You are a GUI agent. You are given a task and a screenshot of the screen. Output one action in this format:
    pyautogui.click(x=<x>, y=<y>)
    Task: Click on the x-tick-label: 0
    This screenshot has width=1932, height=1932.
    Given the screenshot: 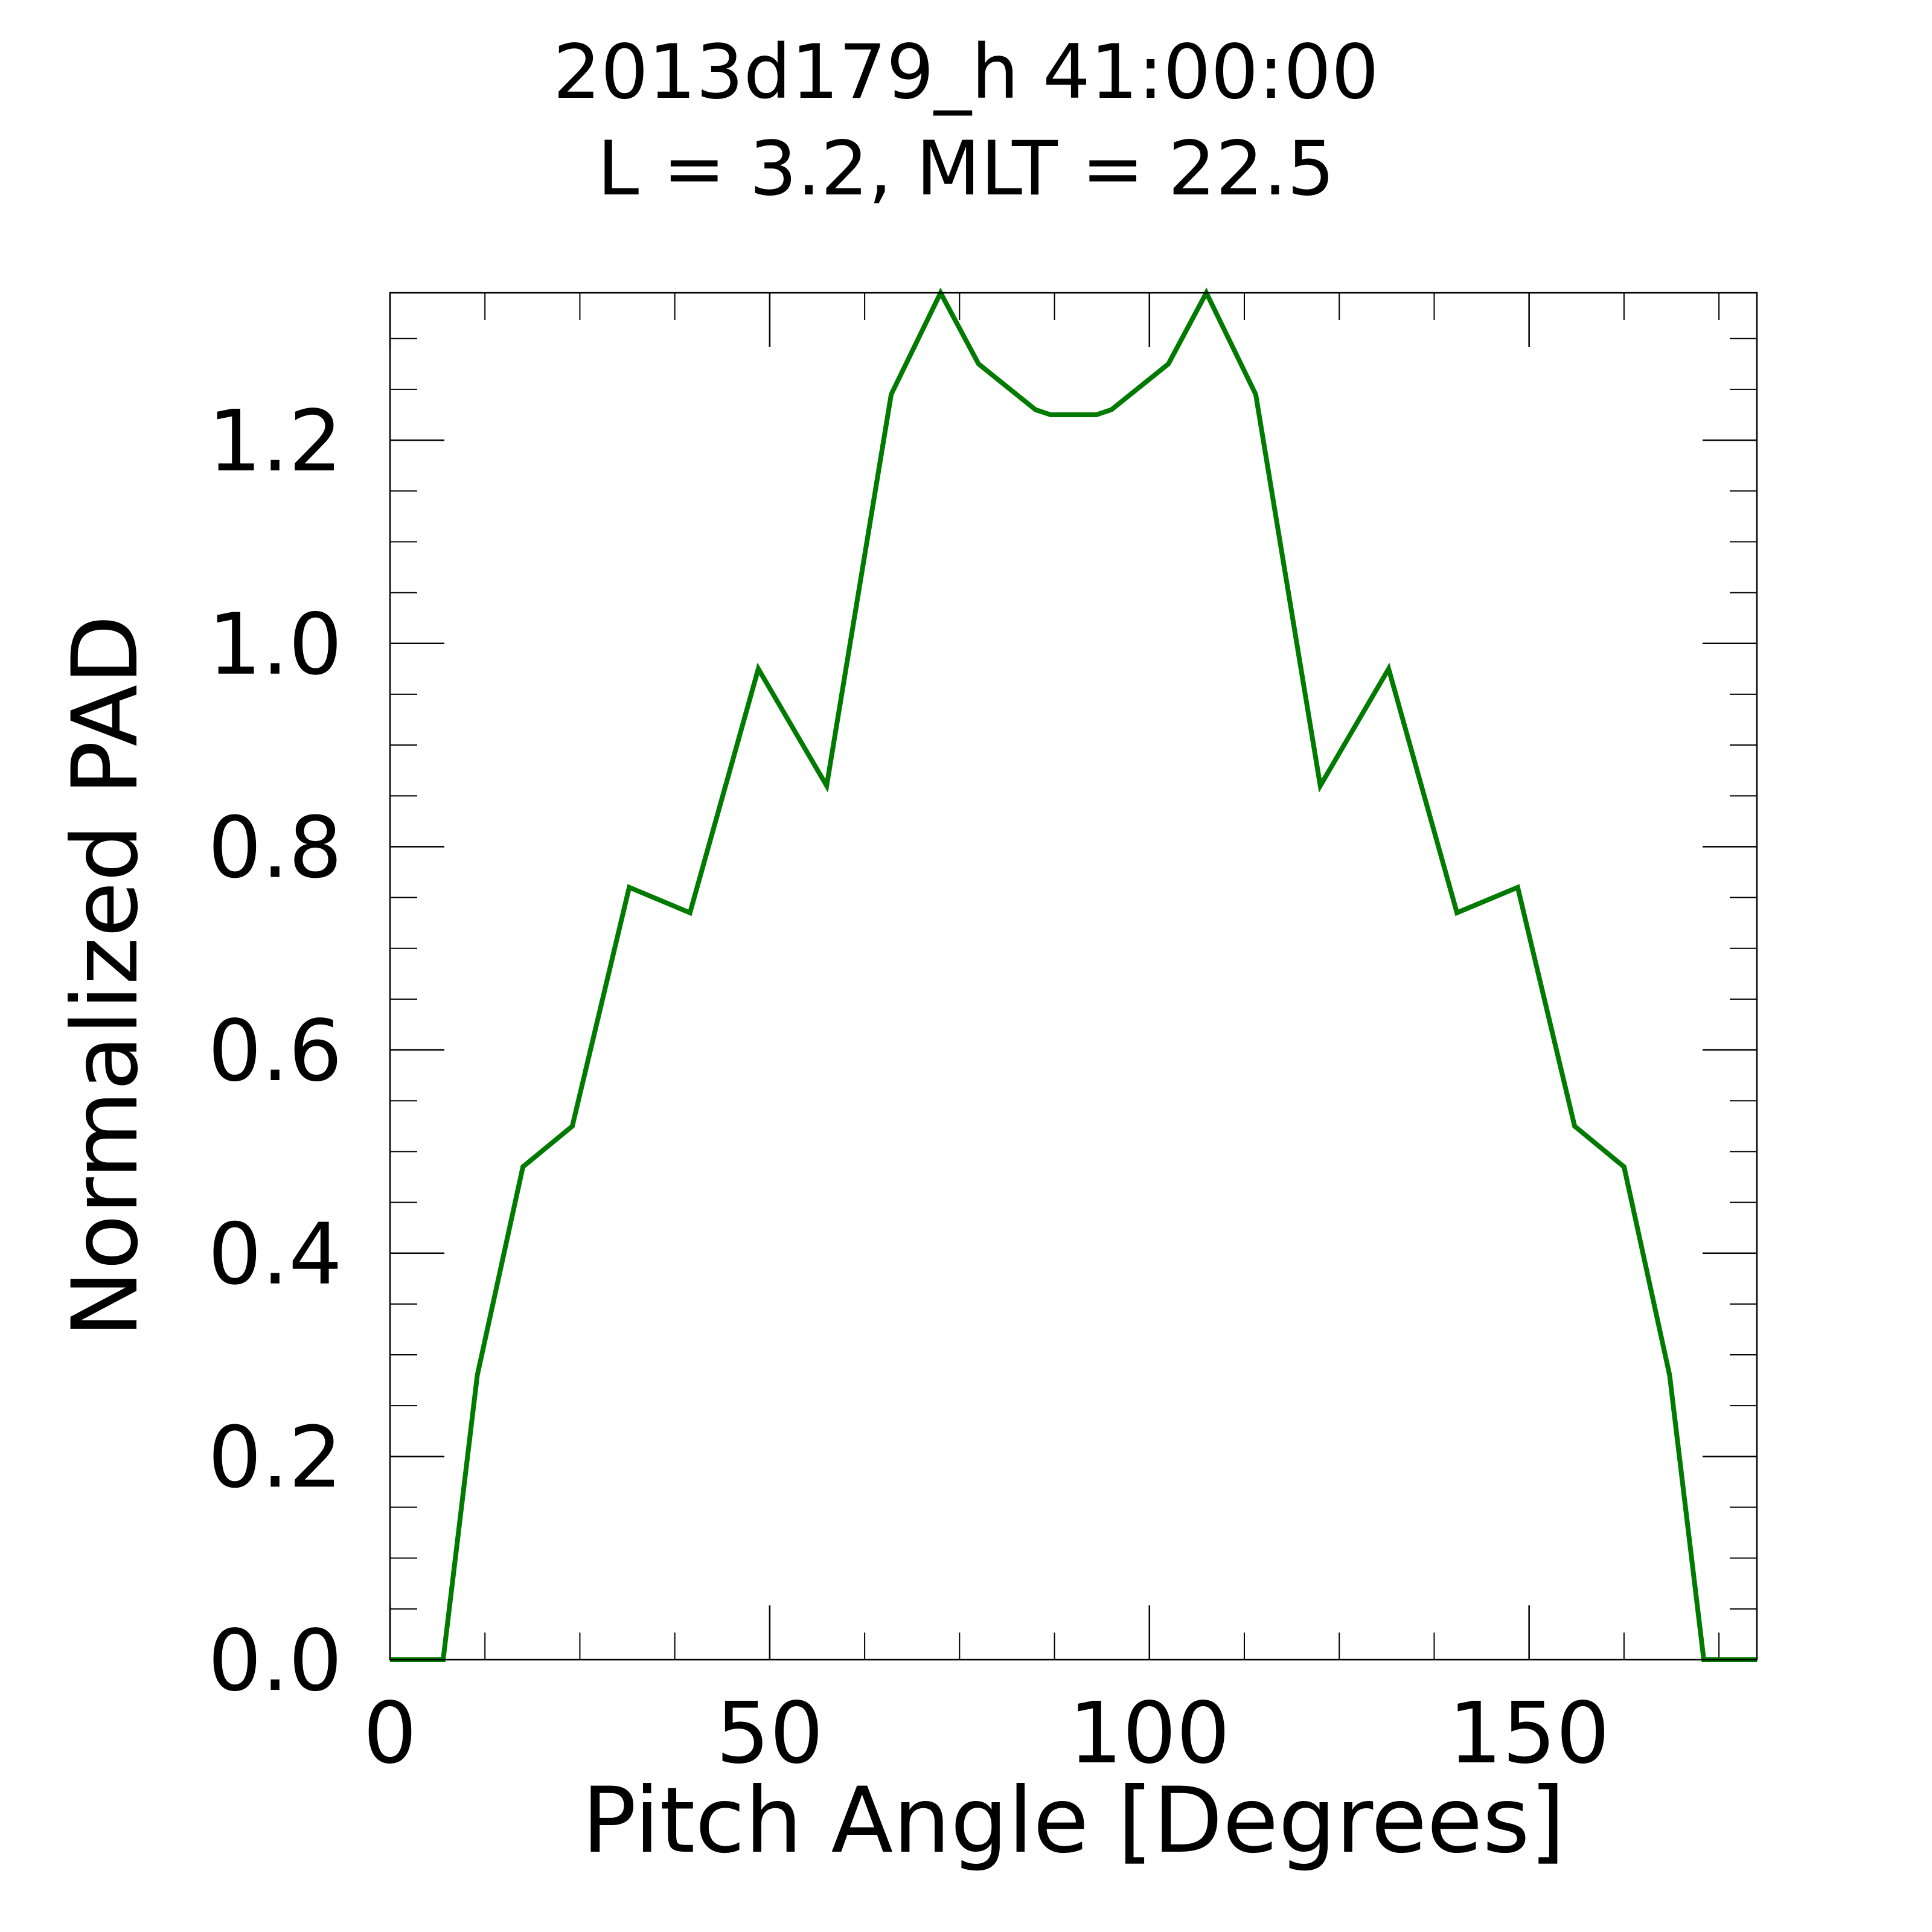 What is the action you would take?
    pyautogui.click(x=390, y=1733)
    